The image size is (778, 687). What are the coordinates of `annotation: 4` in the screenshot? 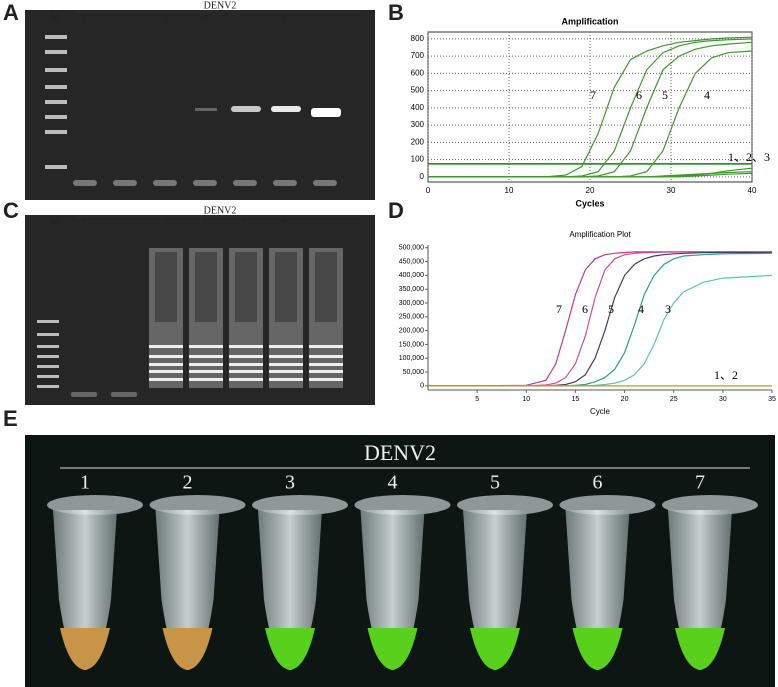 It's located at (707, 95).